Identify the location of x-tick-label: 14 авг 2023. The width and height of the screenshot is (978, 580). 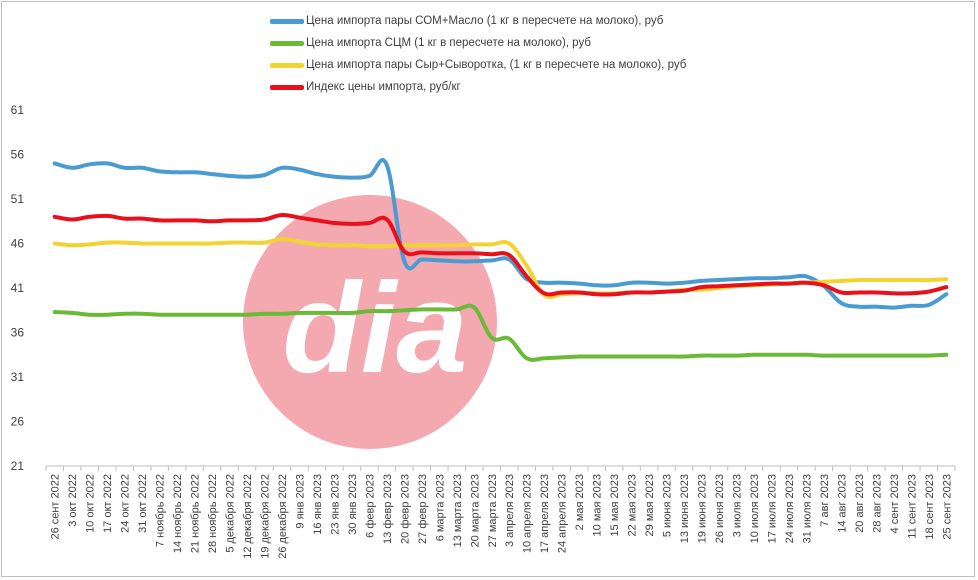
(842, 503).